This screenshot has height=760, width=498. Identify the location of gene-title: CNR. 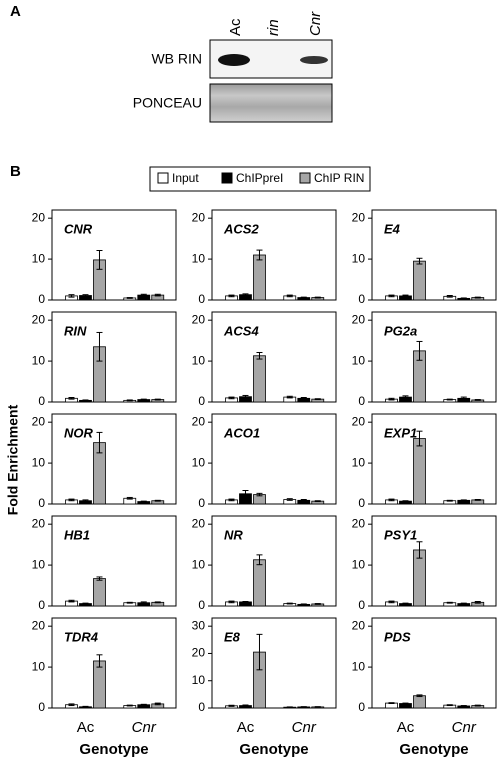
(78, 228).